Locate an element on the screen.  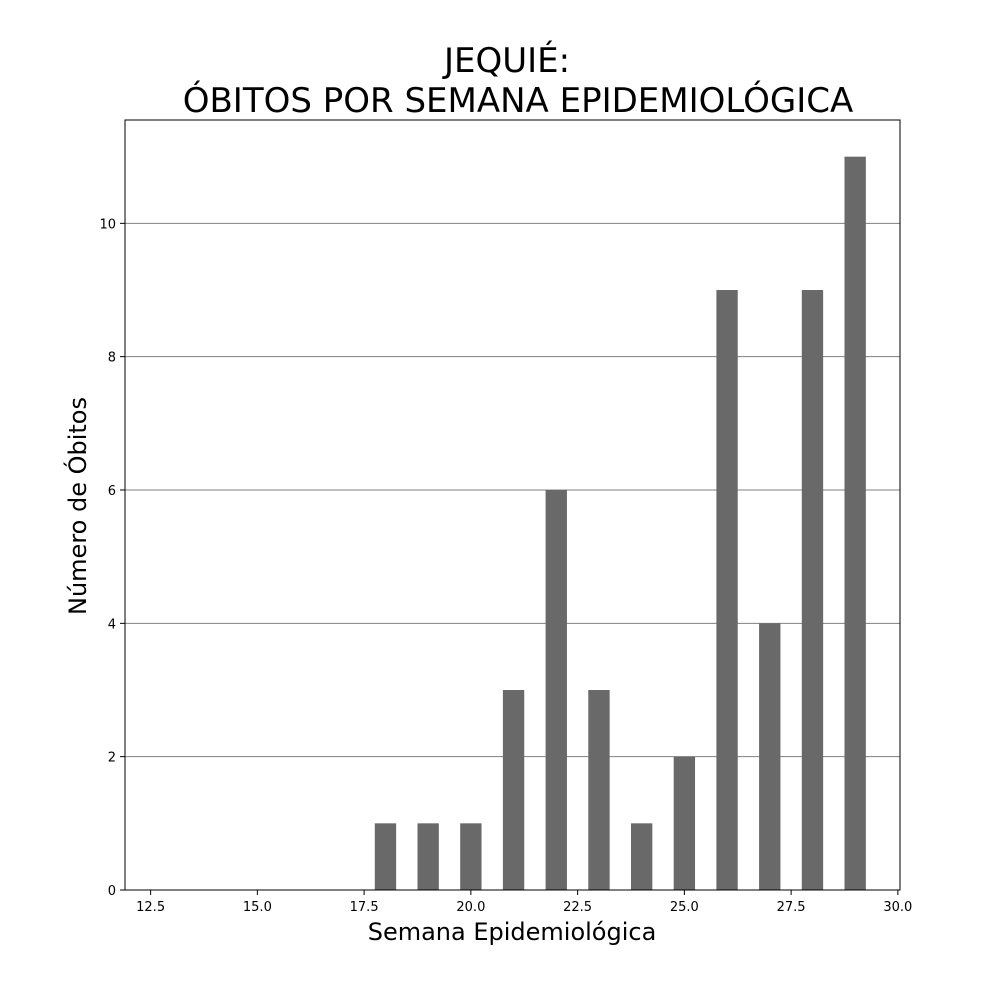
y-axis-label: Número de Óbitos is located at coordinates (77, 506).